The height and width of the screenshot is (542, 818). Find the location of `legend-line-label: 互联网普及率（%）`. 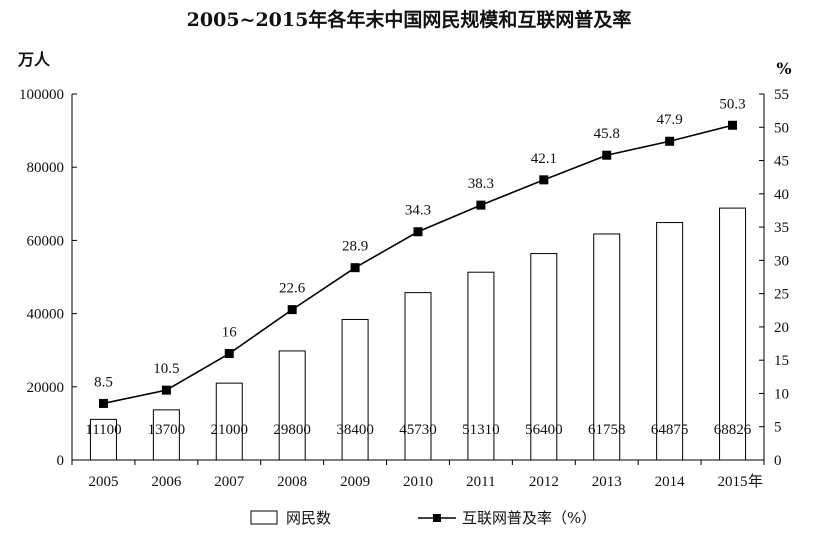

legend-line-label: 互联网普及率（%） is located at coordinates (529, 518).